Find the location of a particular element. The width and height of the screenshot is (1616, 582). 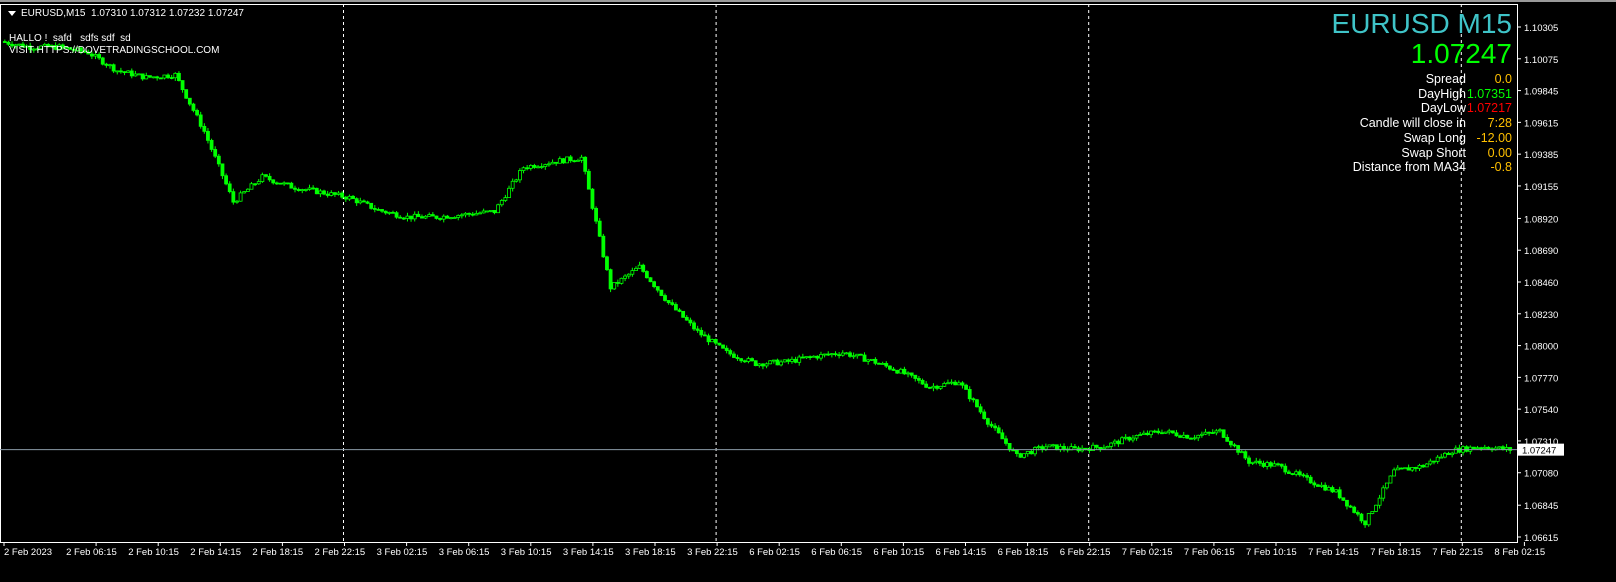

x-tick-label: 2 Feb 22:15 is located at coordinates (340, 552).